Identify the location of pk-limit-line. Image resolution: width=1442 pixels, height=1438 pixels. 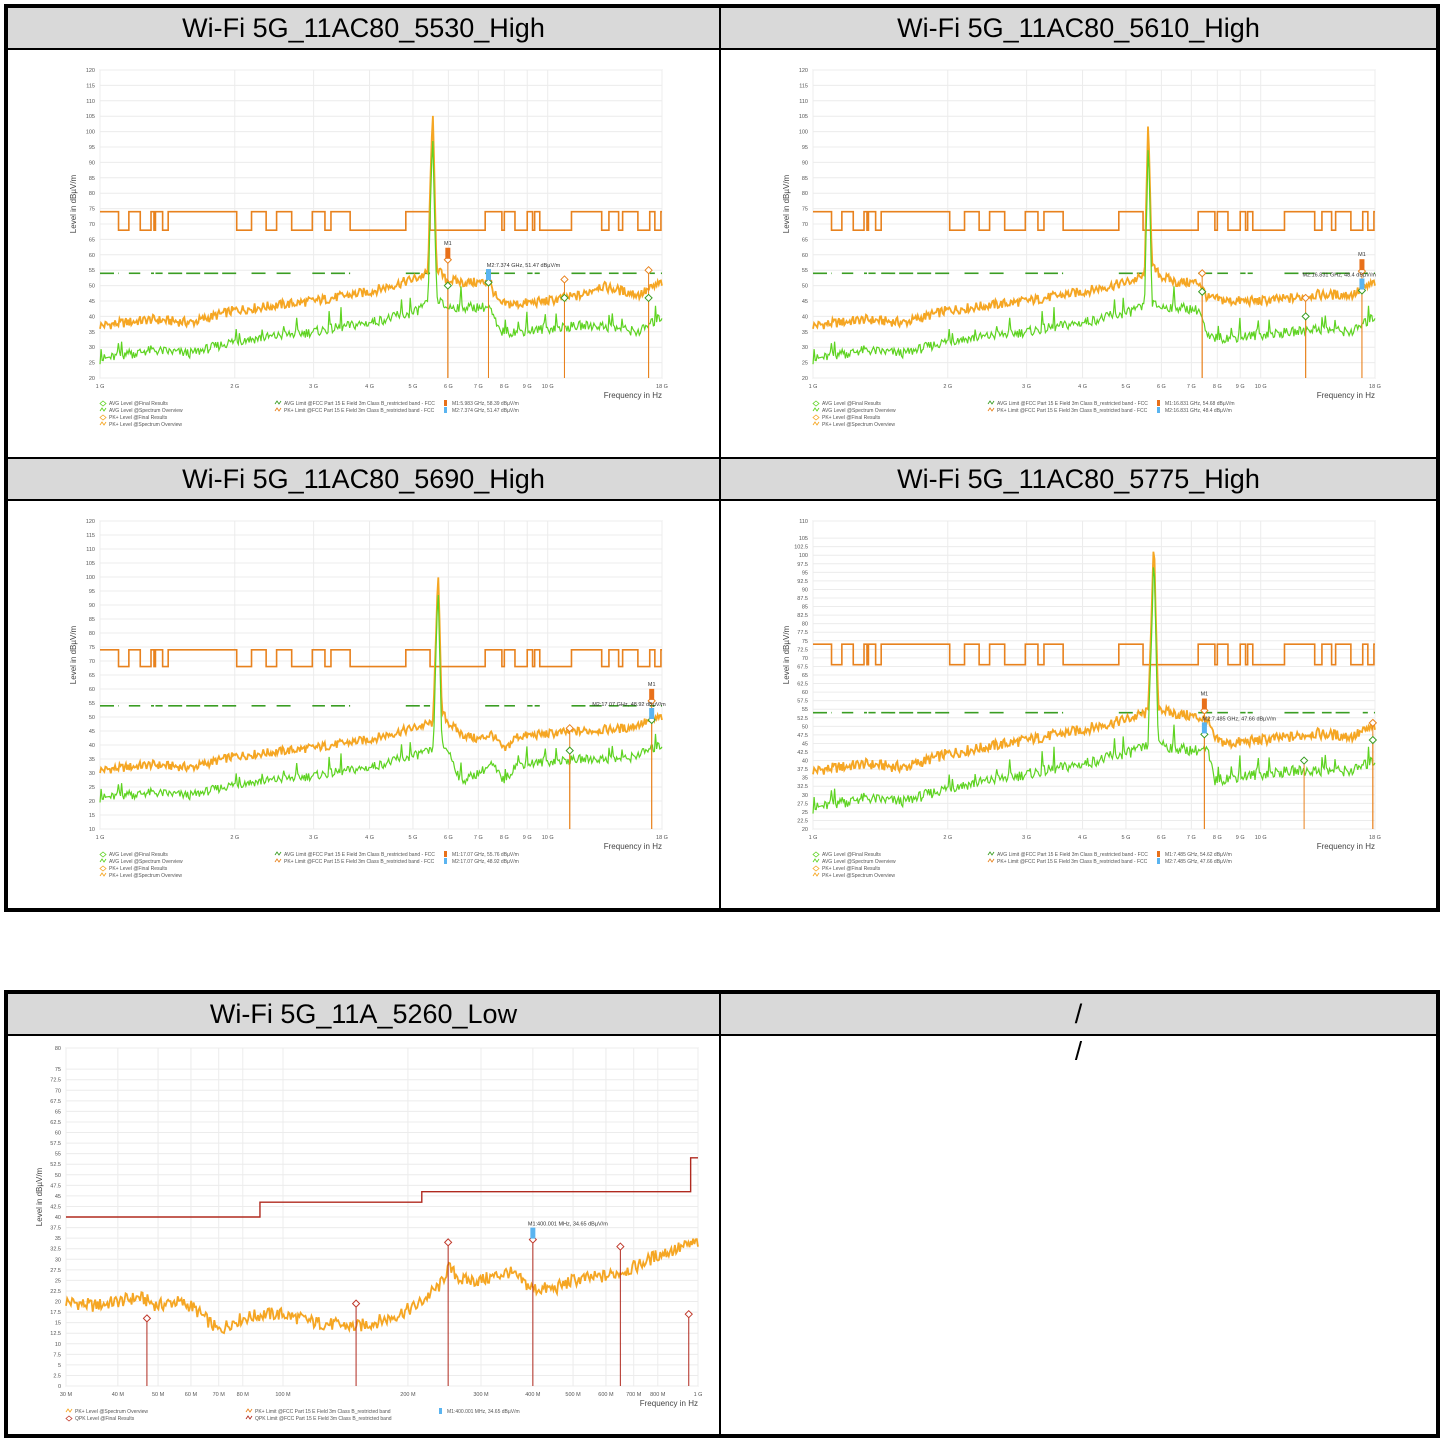
(1094, 654).